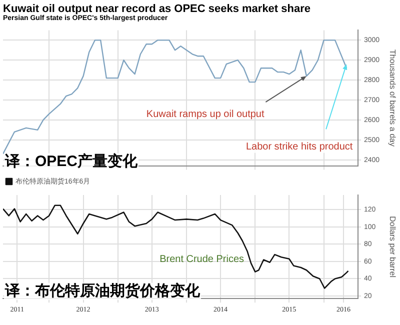  Describe the element at coordinates (102, 290) in the screenshot. I see `annotation: 译：布伦特原油期货价格变化` at that location.